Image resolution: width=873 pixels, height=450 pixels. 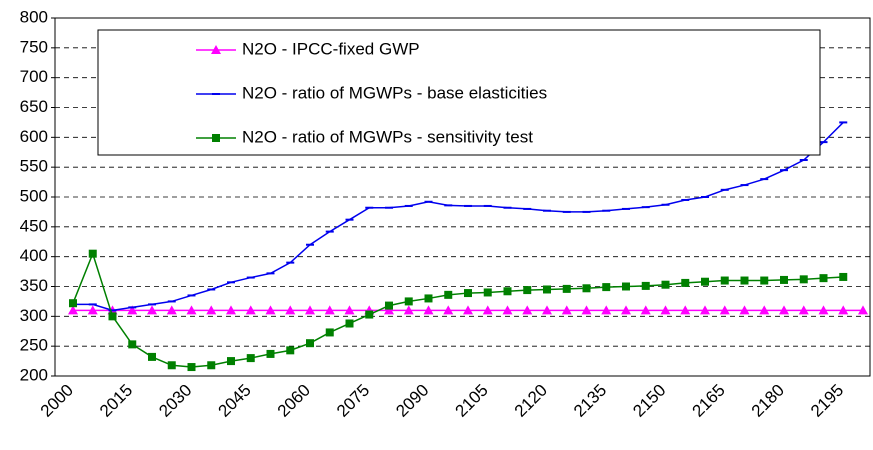 What do you see at coordinates (353, 401) in the screenshot?
I see `x-tick-label: 2075` at bounding box center [353, 401].